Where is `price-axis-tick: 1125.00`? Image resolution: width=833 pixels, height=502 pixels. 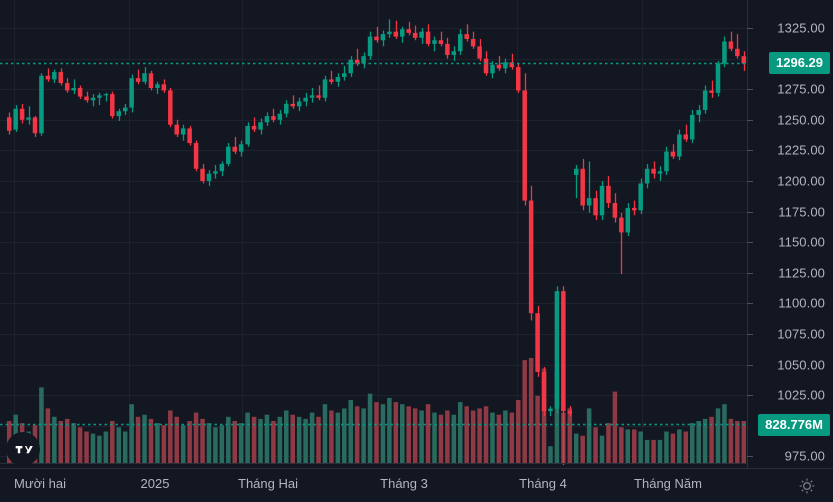 price-axis-tick: 1125.00 is located at coordinates (801, 273).